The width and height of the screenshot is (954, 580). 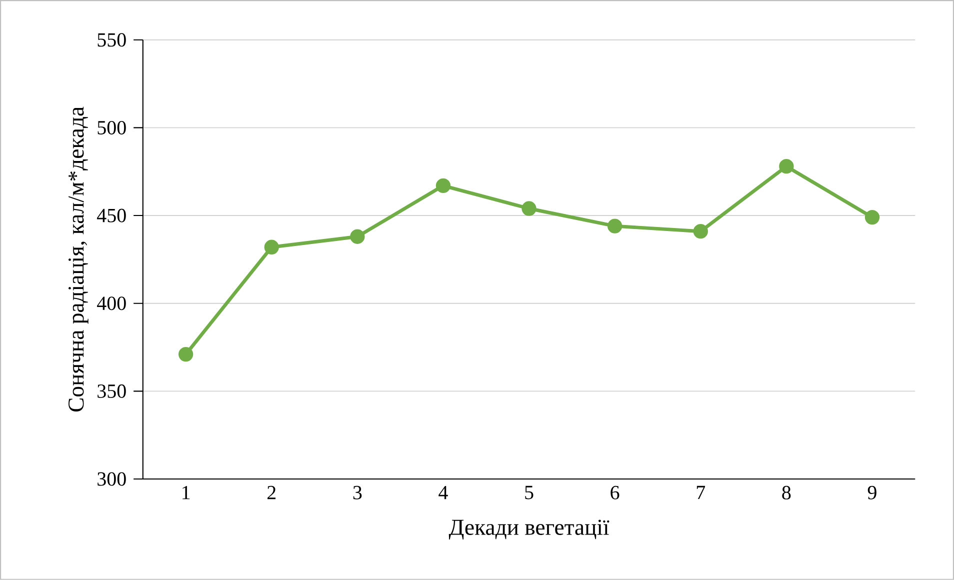 I want to click on x-tick-label: 9, so click(x=872, y=493).